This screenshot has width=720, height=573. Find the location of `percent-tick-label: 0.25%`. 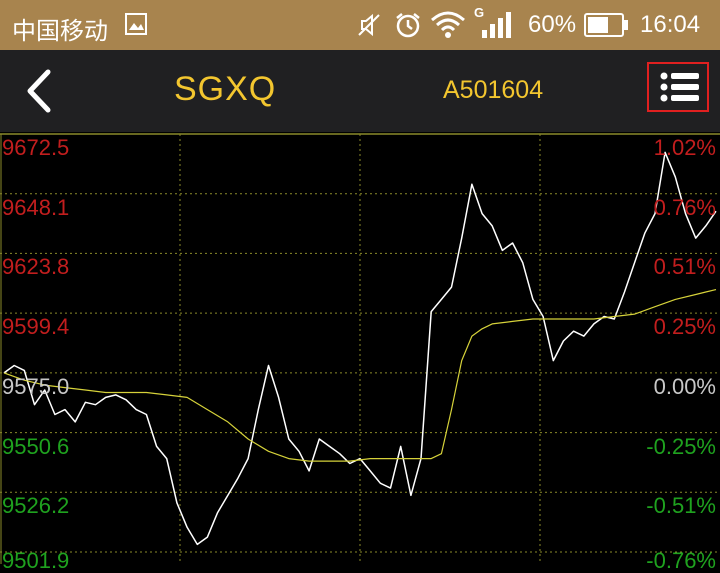

percent-tick-label: 0.25% is located at coordinates (684, 327).